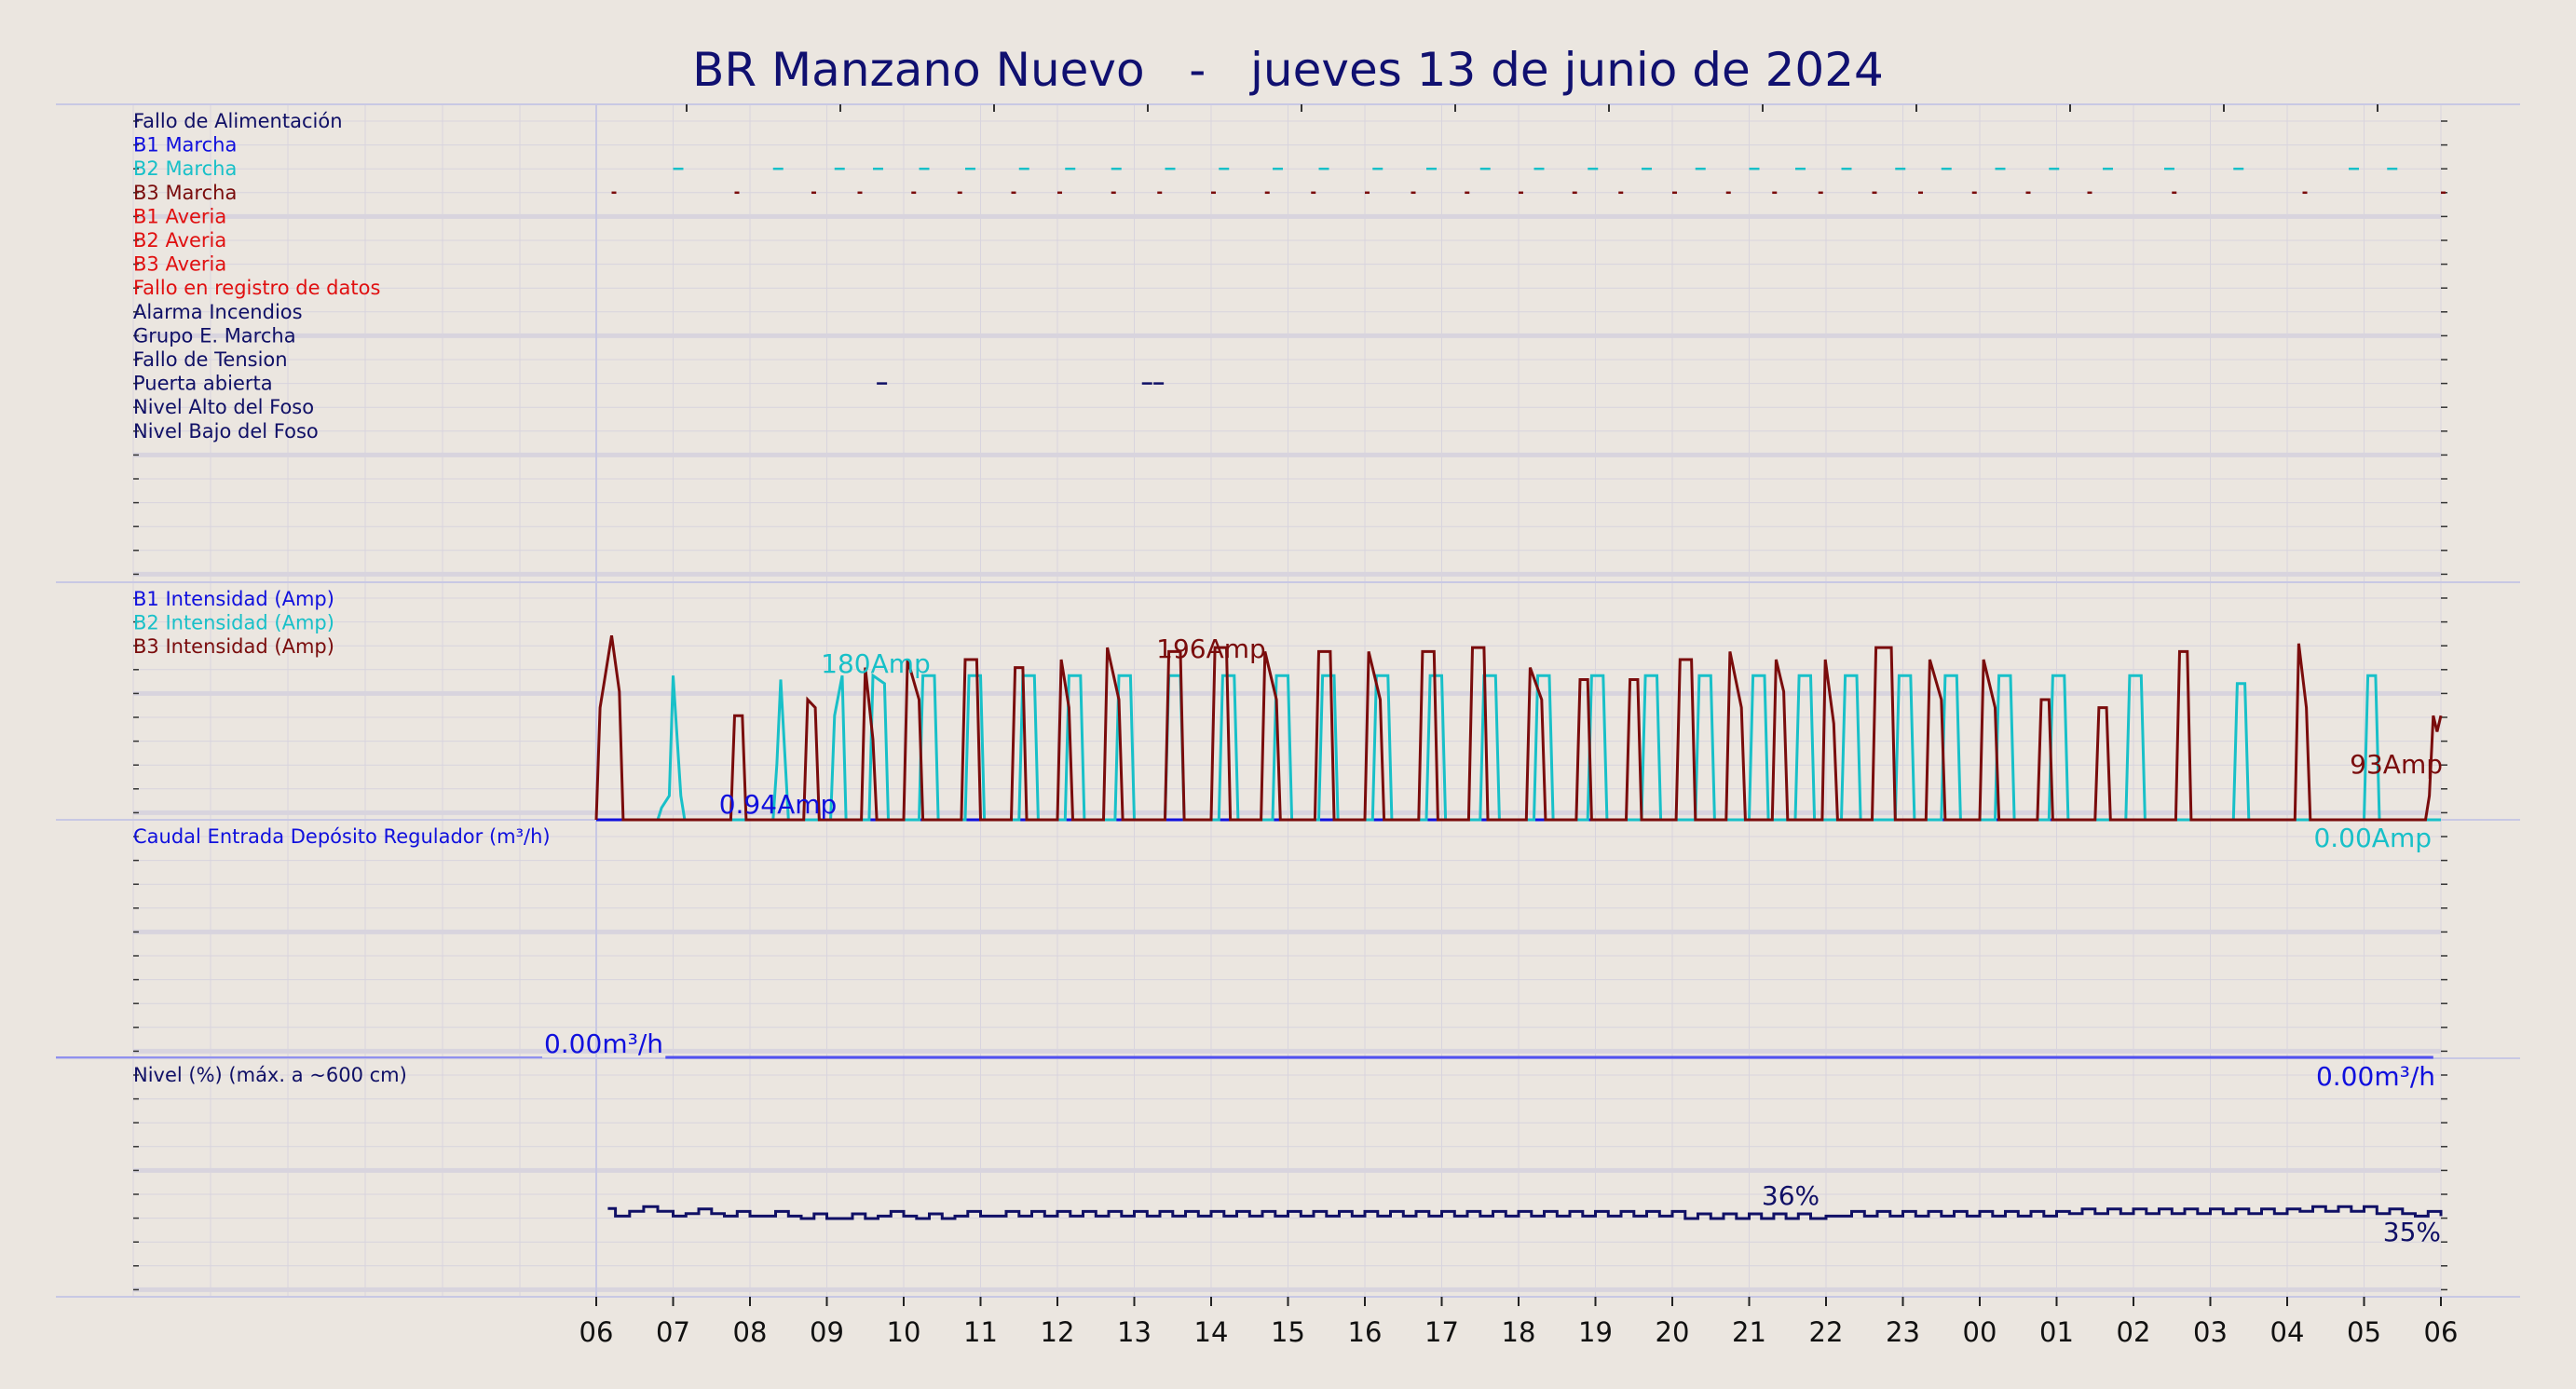  What do you see at coordinates (1058, 1332) in the screenshot?
I see `x-tick-label: 12` at bounding box center [1058, 1332].